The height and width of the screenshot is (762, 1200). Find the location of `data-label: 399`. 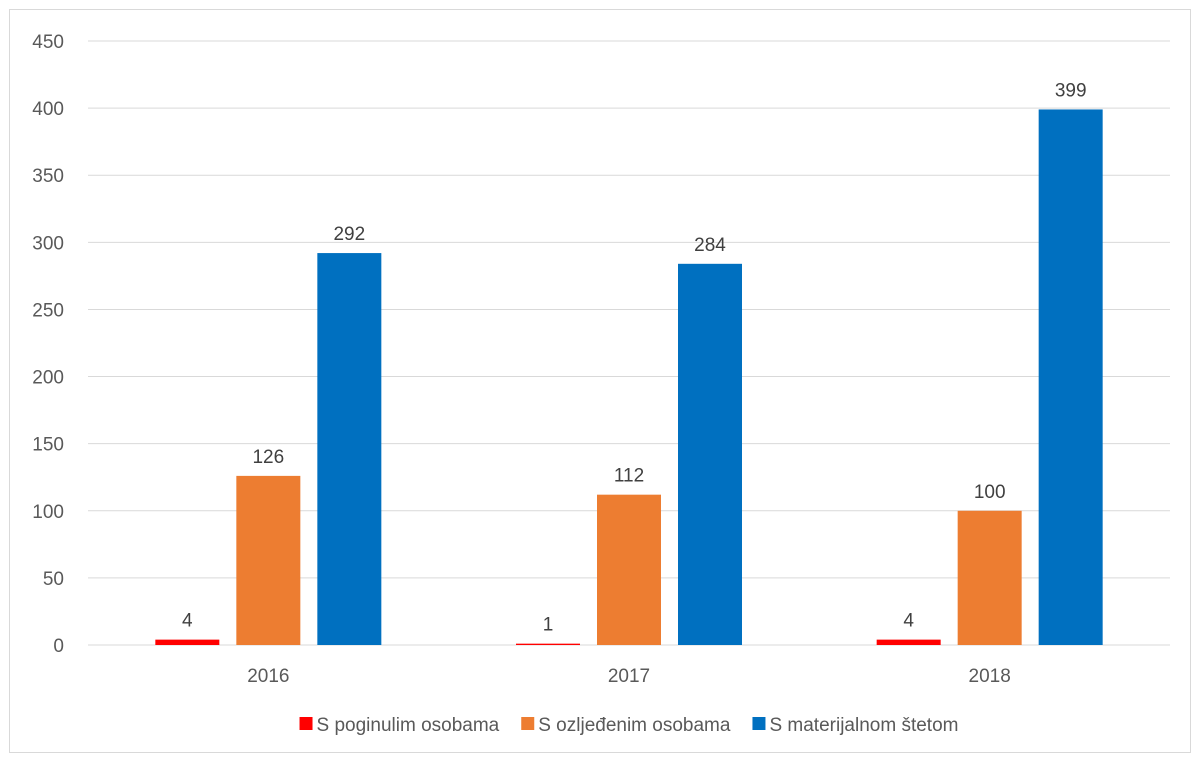

data-label: 399 is located at coordinates (1071, 90).